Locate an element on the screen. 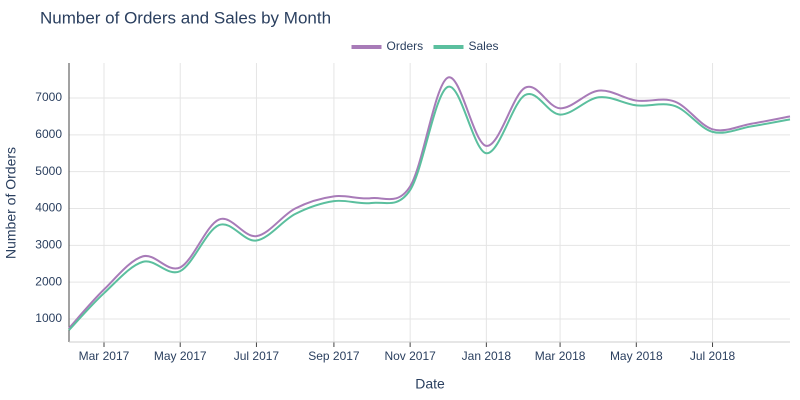 Image resolution: width=800 pixels, height=400 pixels. x-tick-label: Mar 2017 is located at coordinates (104, 356).